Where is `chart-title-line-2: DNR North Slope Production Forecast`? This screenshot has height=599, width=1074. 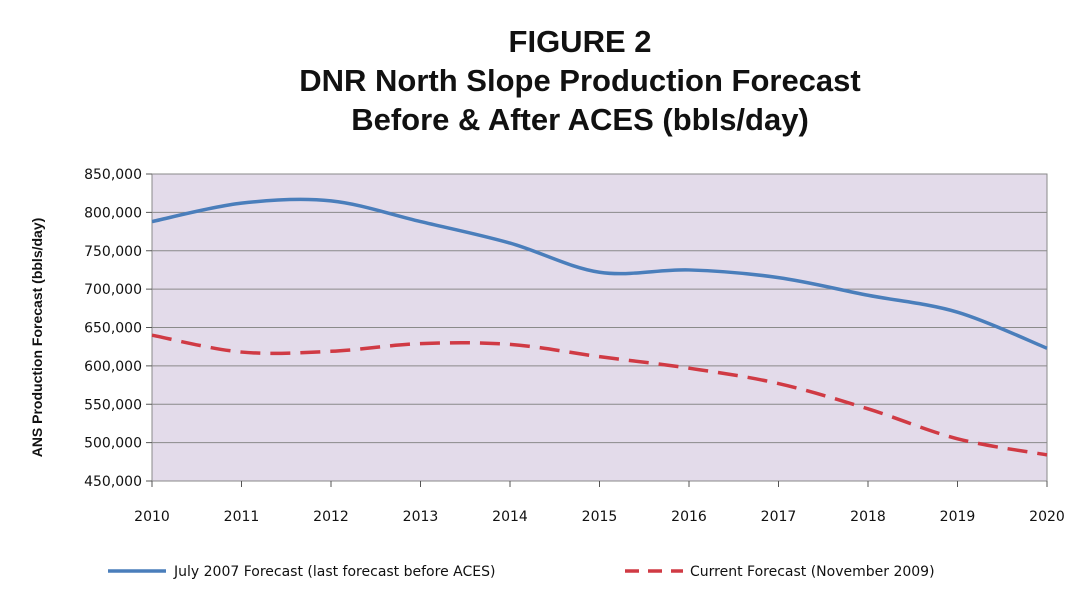 chart-title-line-2: DNR North Slope Production Forecast is located at coordinates (580, 80).